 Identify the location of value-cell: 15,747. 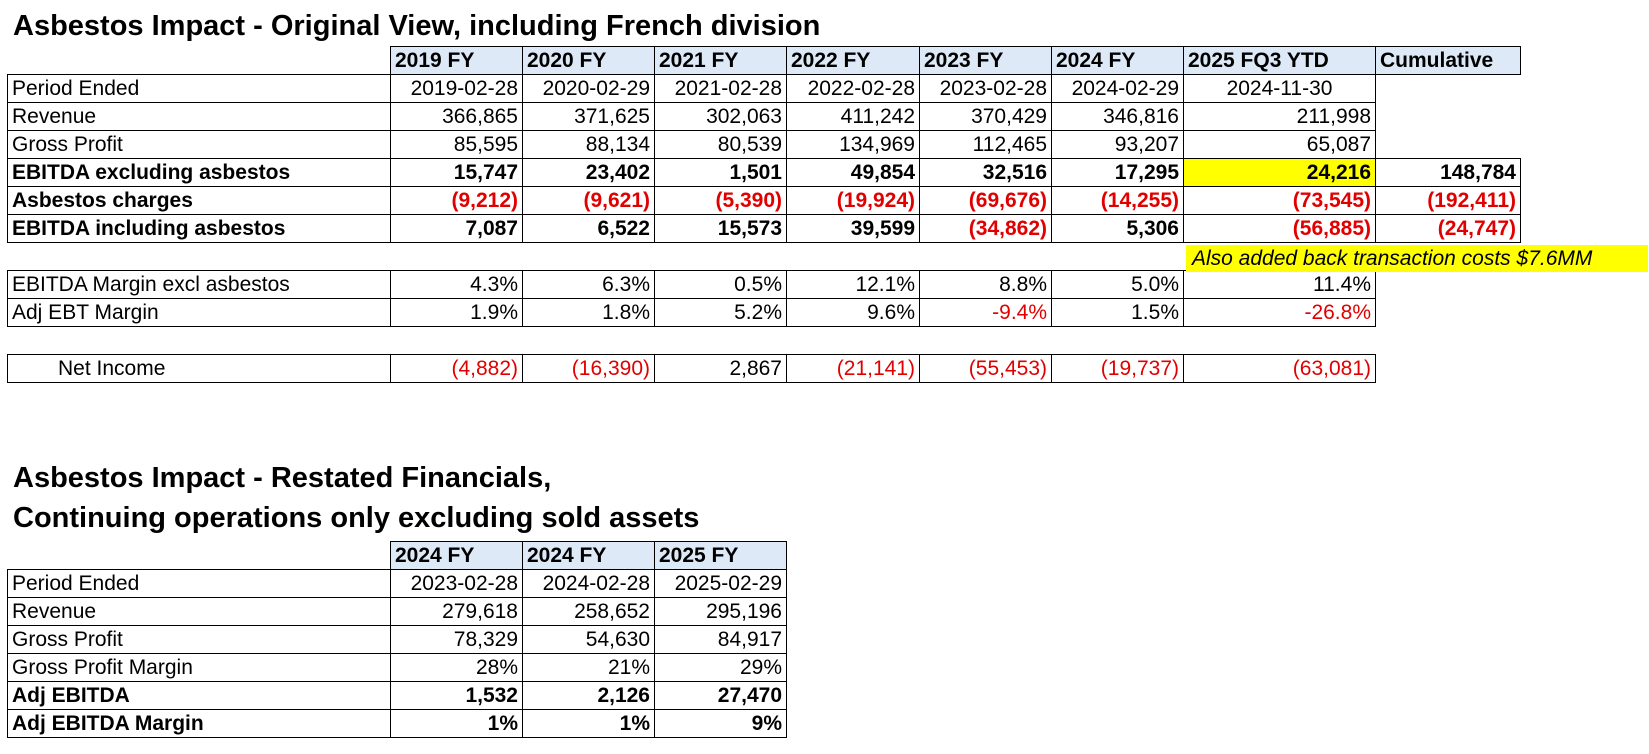
(456, 172).